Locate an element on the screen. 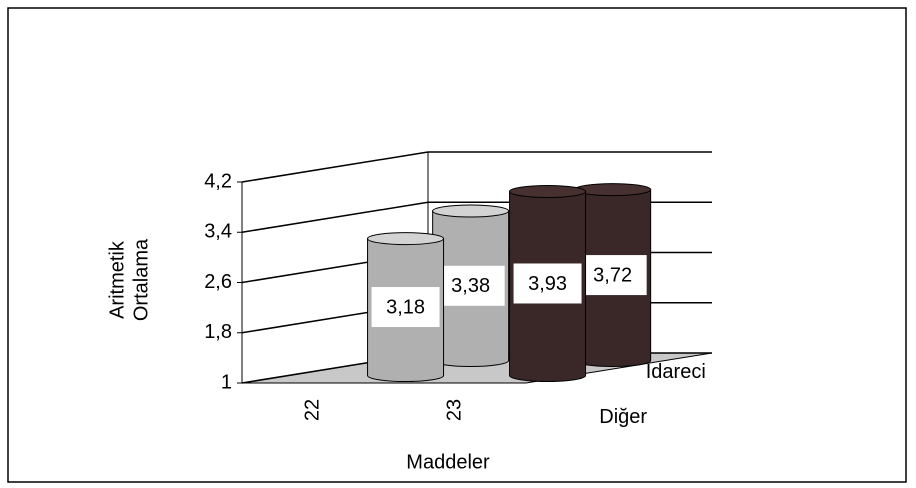 This screenshot has width=916, height=488. y-tick-label: 2,6 is located at coordinates (218, 282).